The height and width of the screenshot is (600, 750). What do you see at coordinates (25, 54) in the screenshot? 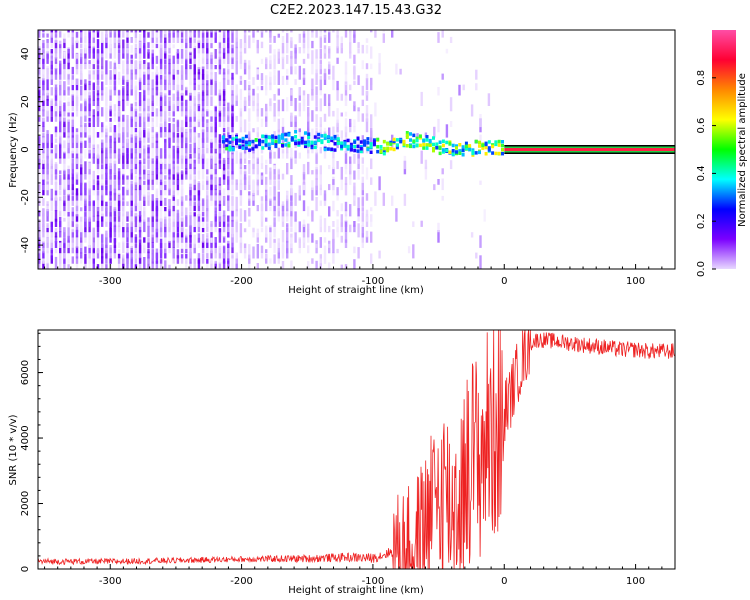
I see `y-tick-label: 40` at bounding box center [25, 54].